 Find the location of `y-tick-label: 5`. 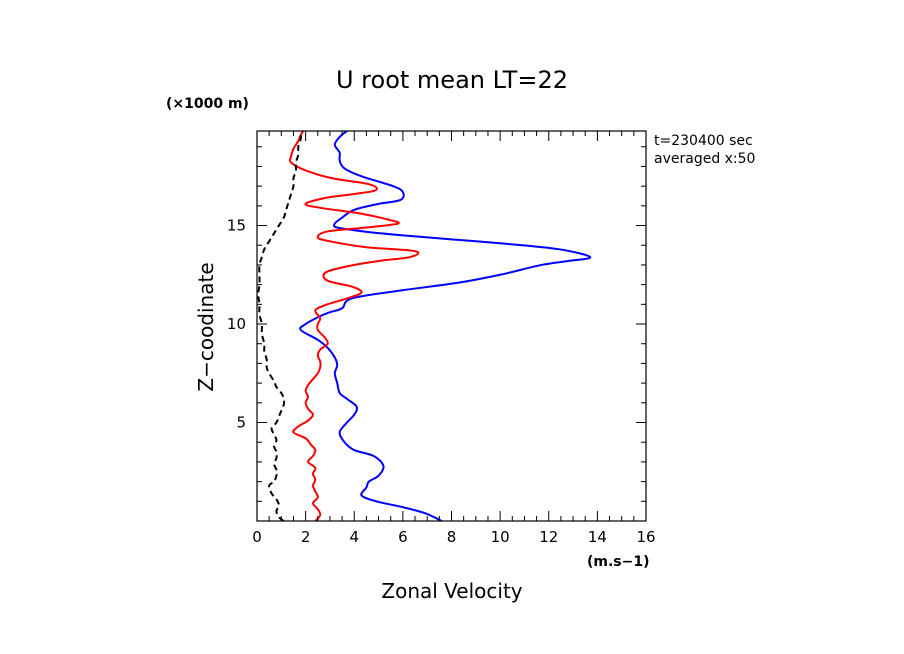

y-tick-label: 5 is located at coordinates (241, 423).